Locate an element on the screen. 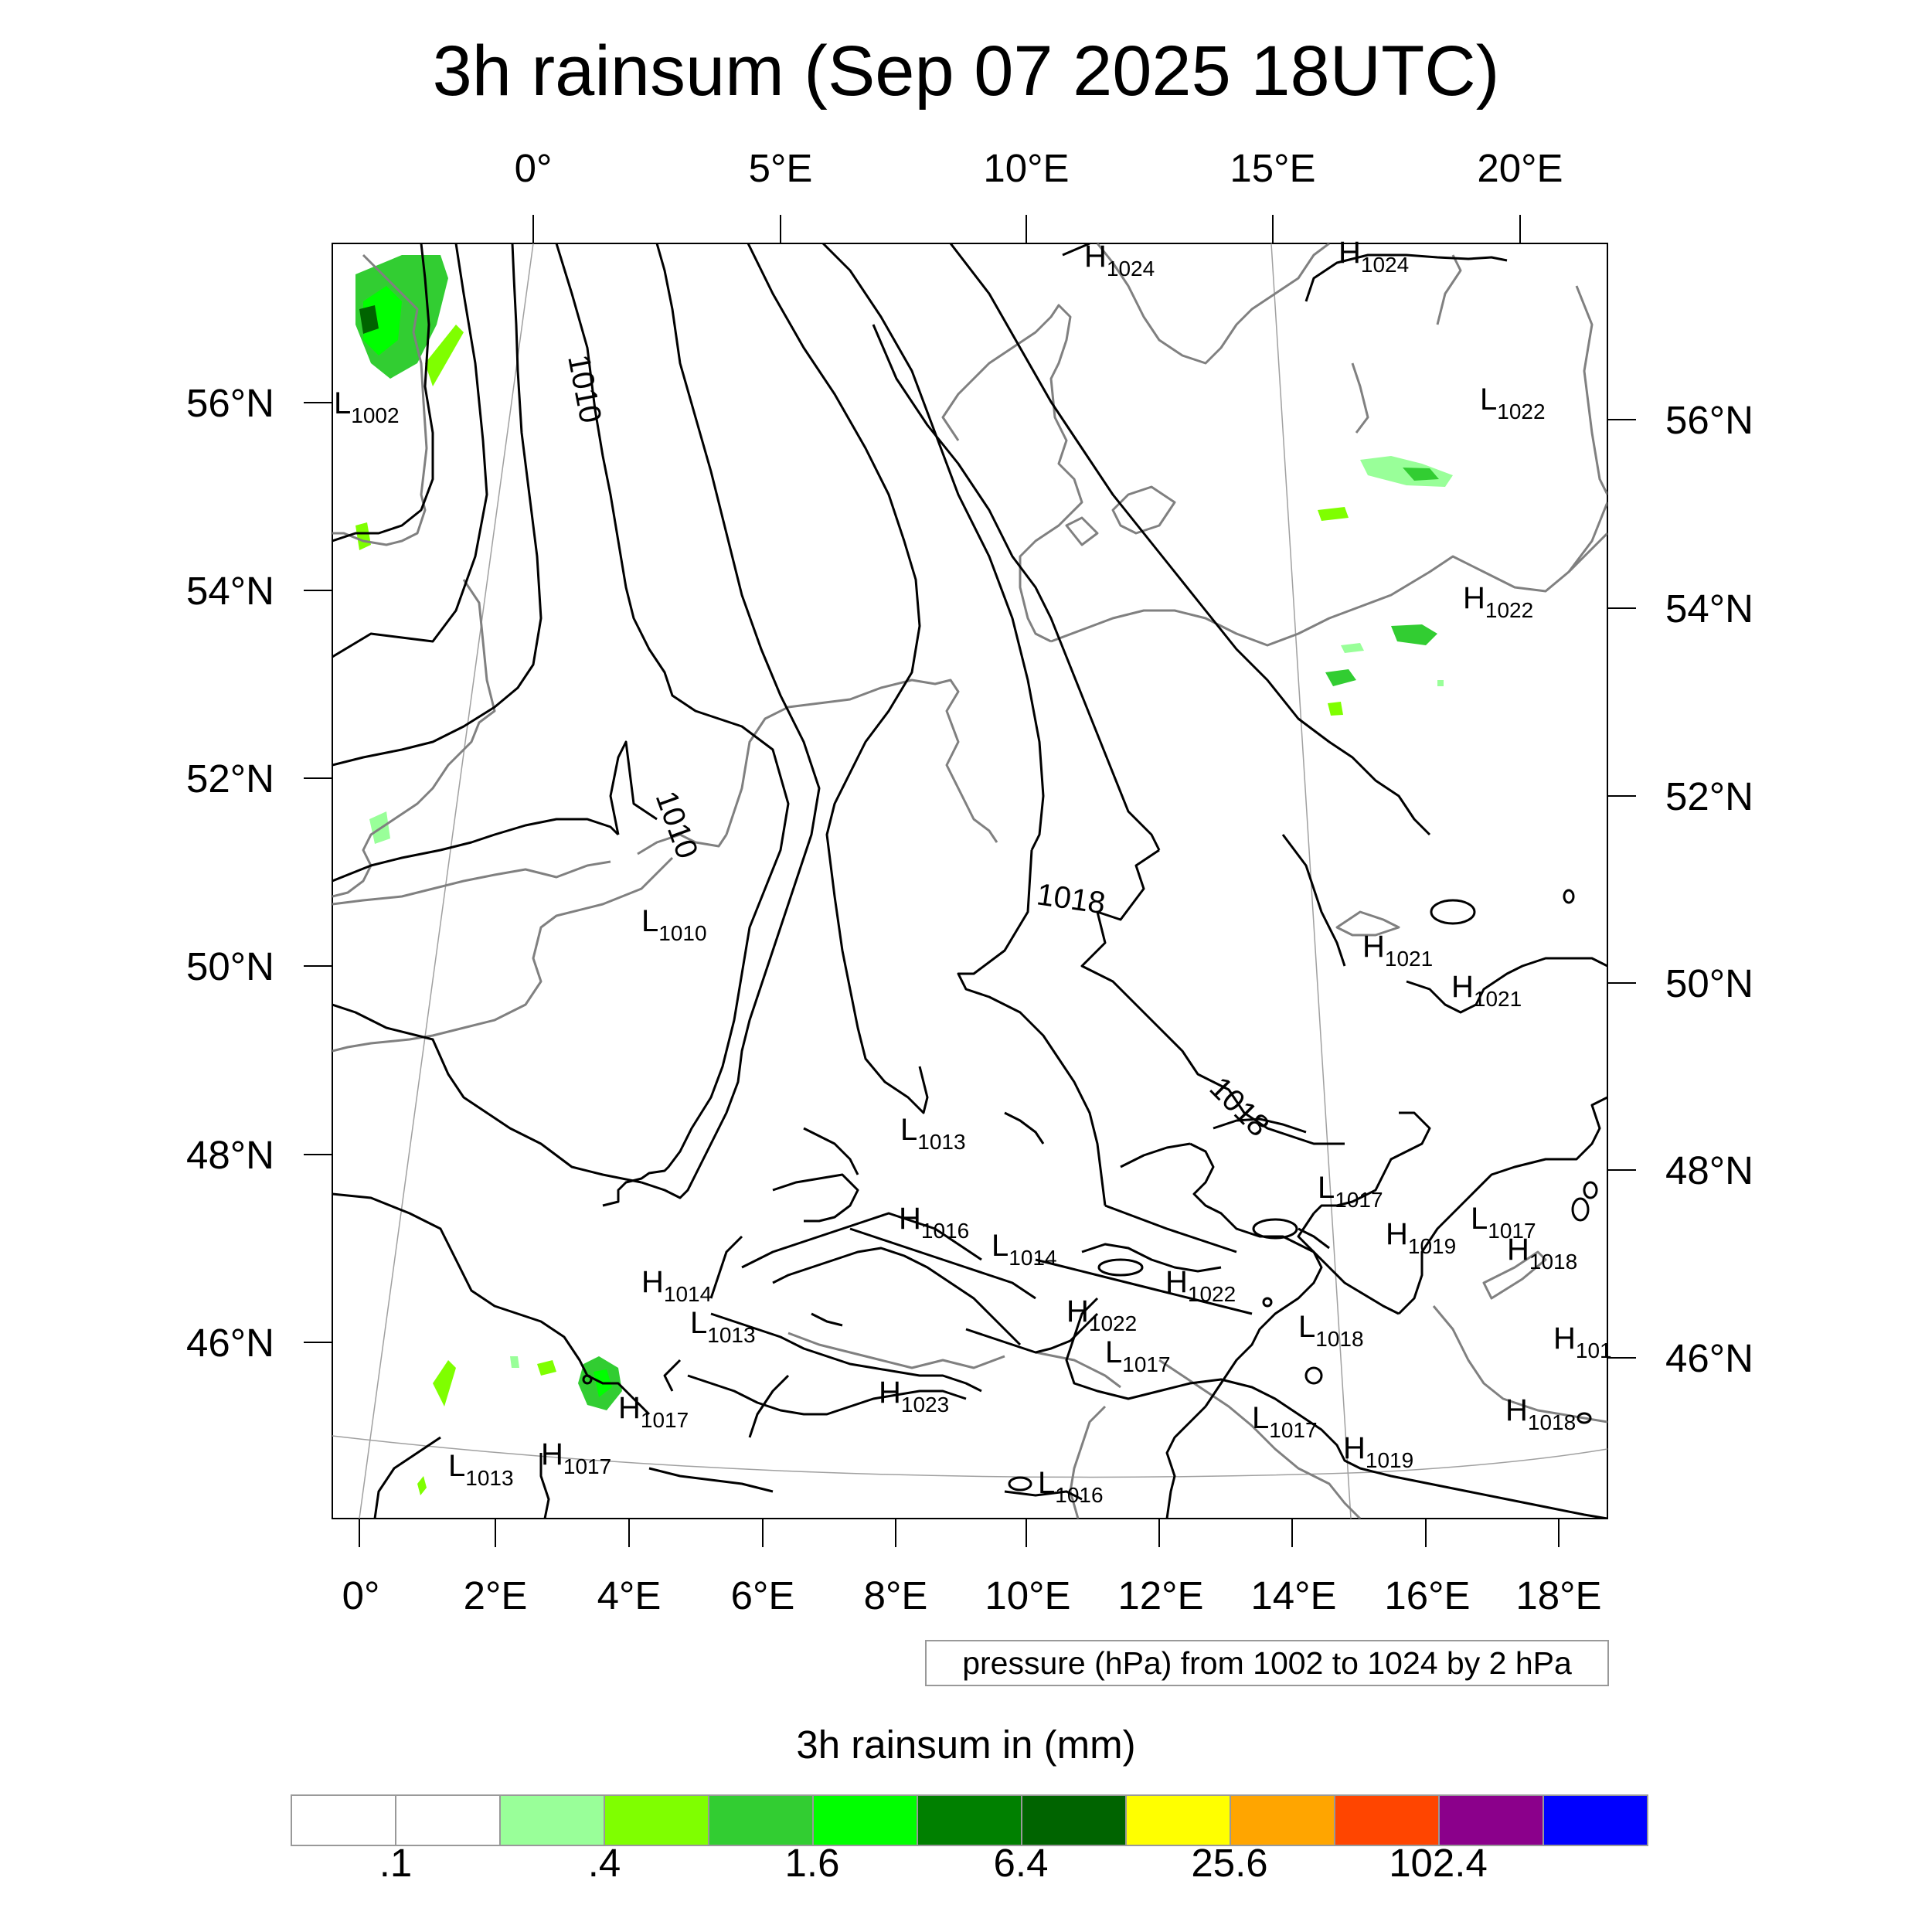 Image resolution: width=1932 pixels, height=1932 pixels. left-lat-label: 46°N is located at coordinates (230, 1343).